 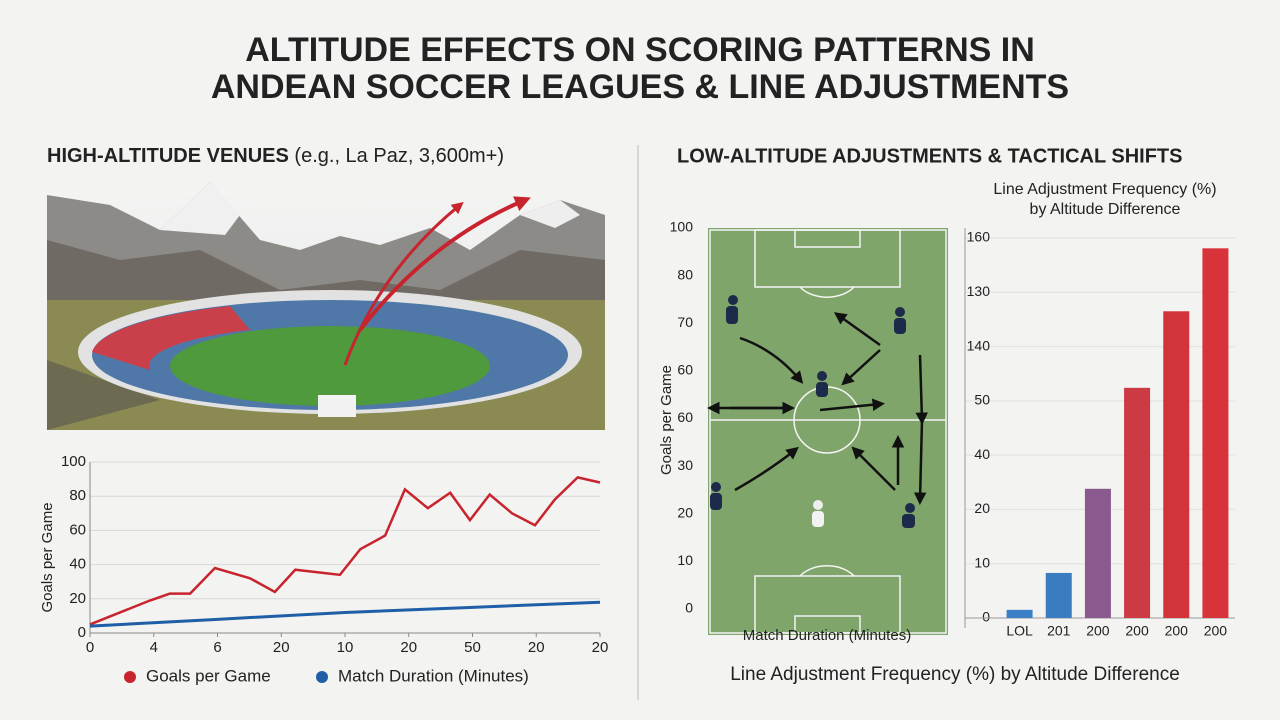 I want to click on x-tick-label: 50, so click(x=472, y=647).